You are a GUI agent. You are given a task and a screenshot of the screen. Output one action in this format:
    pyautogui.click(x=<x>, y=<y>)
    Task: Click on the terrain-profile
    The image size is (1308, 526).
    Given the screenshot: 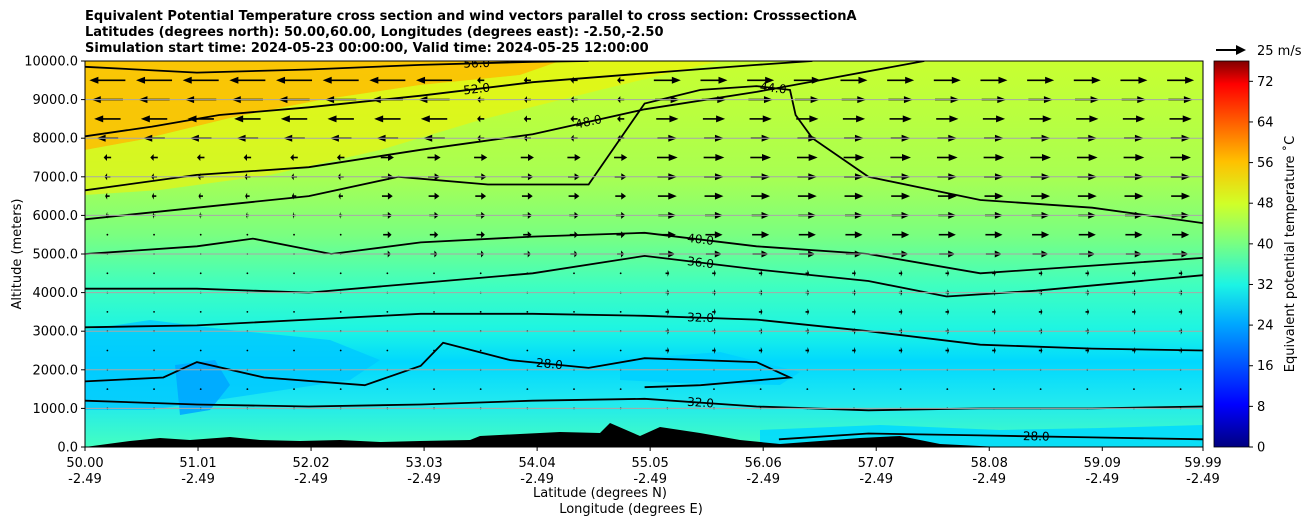 What is the action you would take?
    pyautogui.click(x=542, y=435)
    